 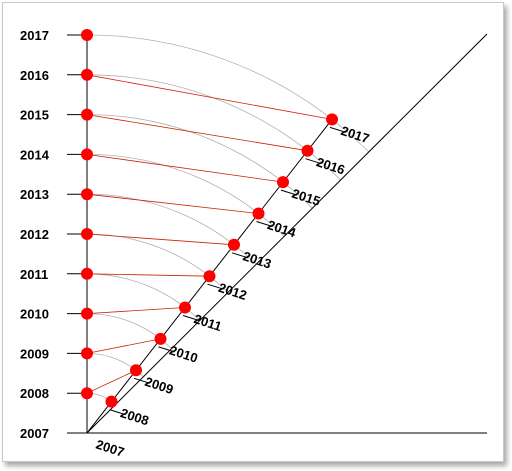 I want to click on diagonal-year-label: 2008, so click(x=135, y=416).